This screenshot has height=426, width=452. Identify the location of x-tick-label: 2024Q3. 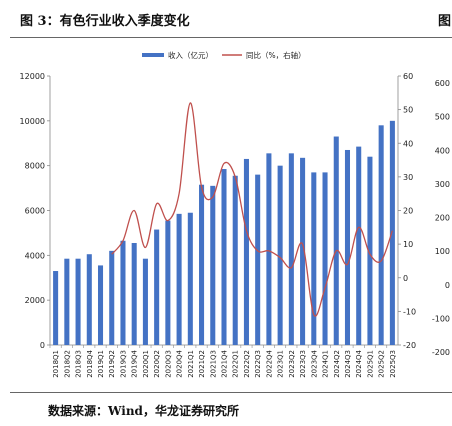
(348, 364).